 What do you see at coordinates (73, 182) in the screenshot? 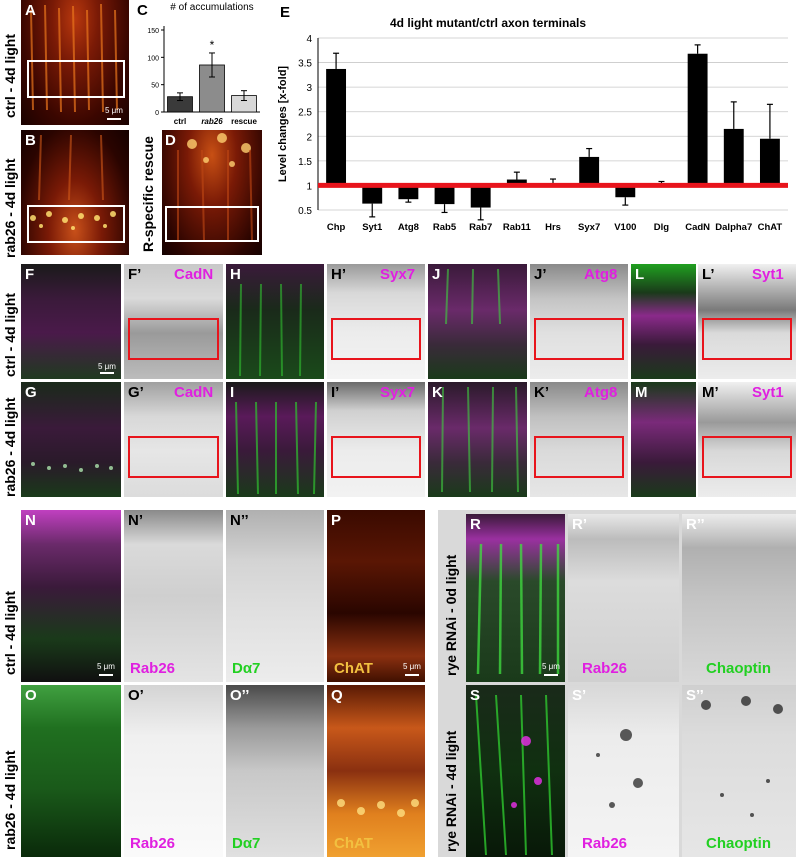
I see `panel-b-texture` at bounding box center [73, 182].